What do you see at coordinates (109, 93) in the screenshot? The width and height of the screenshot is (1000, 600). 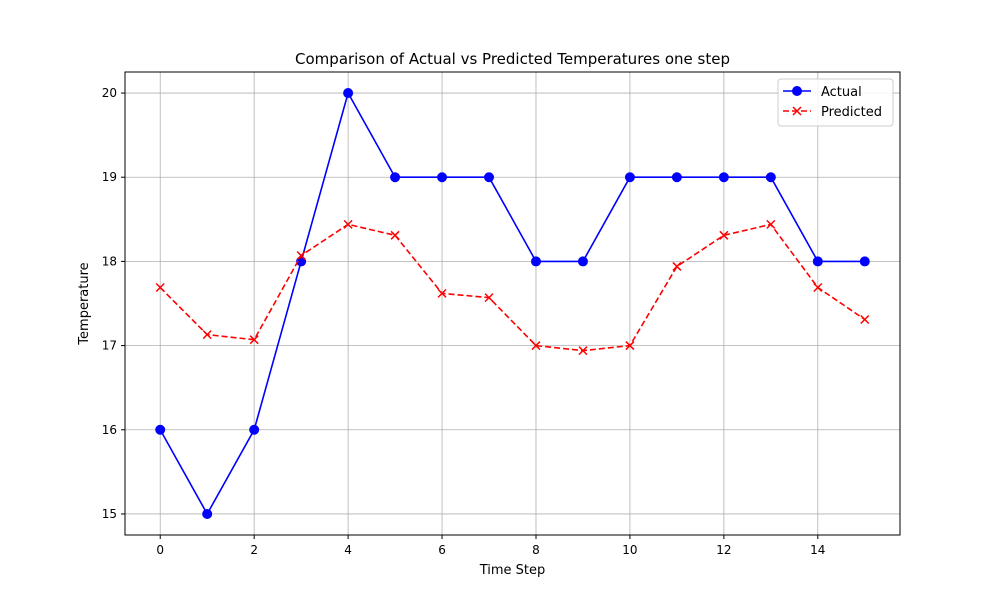 I see `y-tick-label: 20` at bounding box center [109, 93].